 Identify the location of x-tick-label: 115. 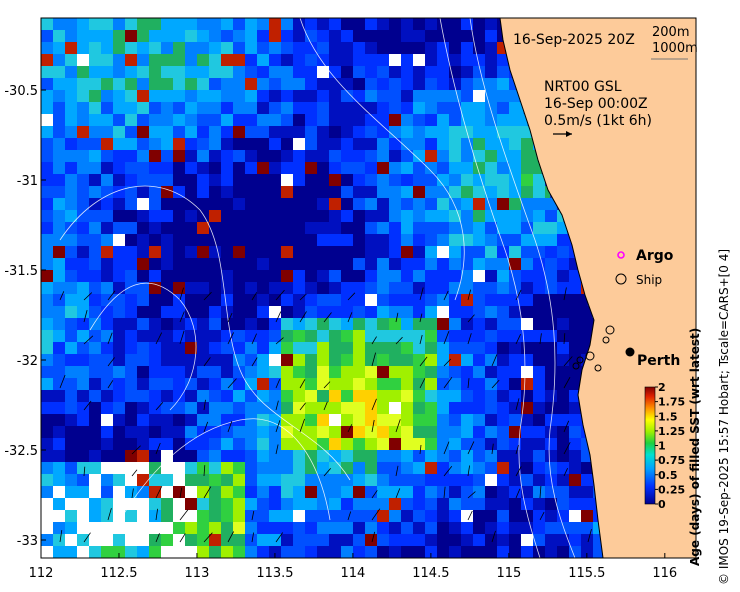
(508, 573).